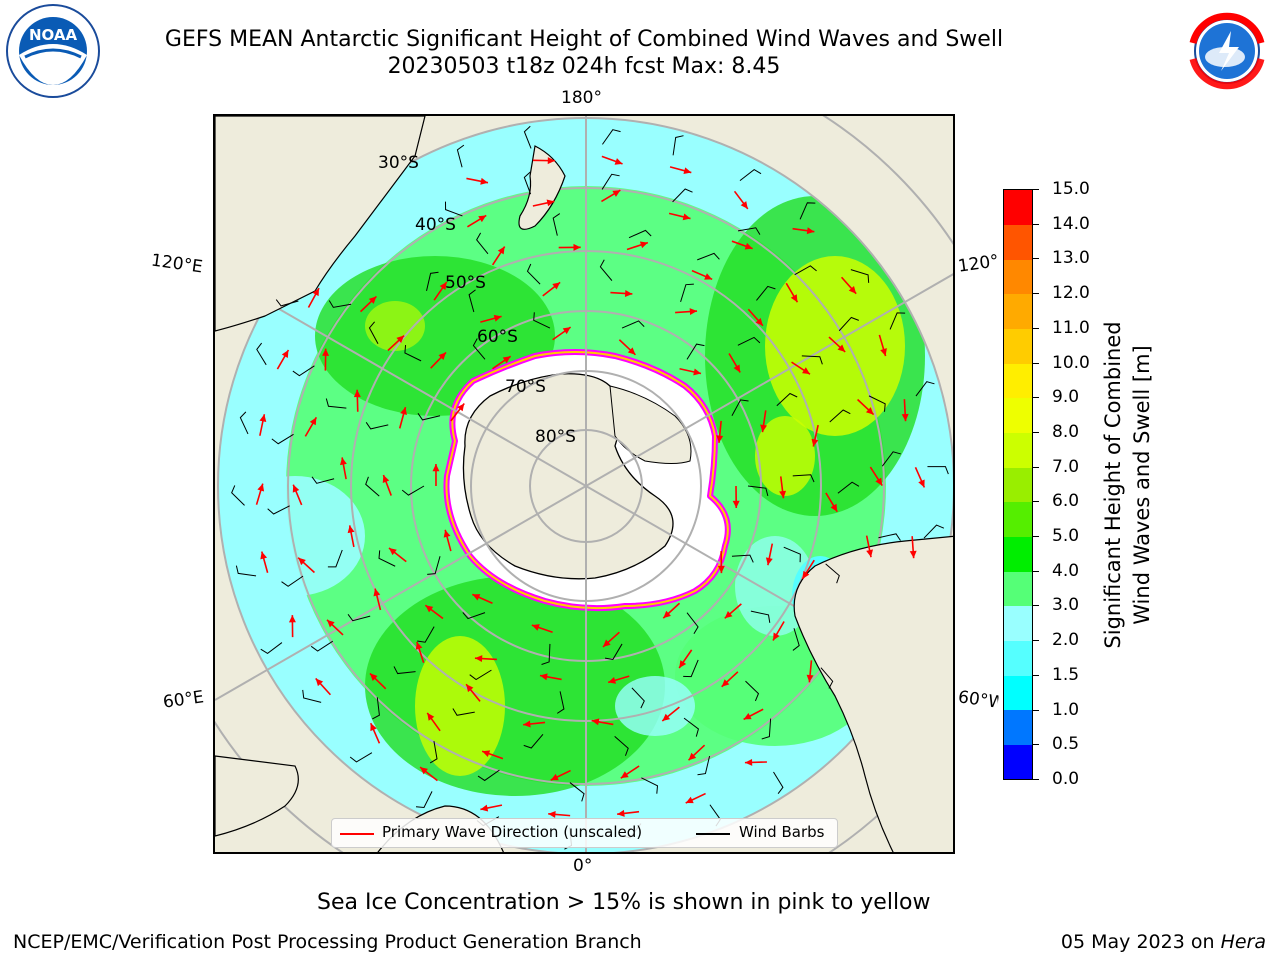 This screenshot has width=1280, height=960. I want to click on lon-label-upper-right: 120°W, so click(978, 264).